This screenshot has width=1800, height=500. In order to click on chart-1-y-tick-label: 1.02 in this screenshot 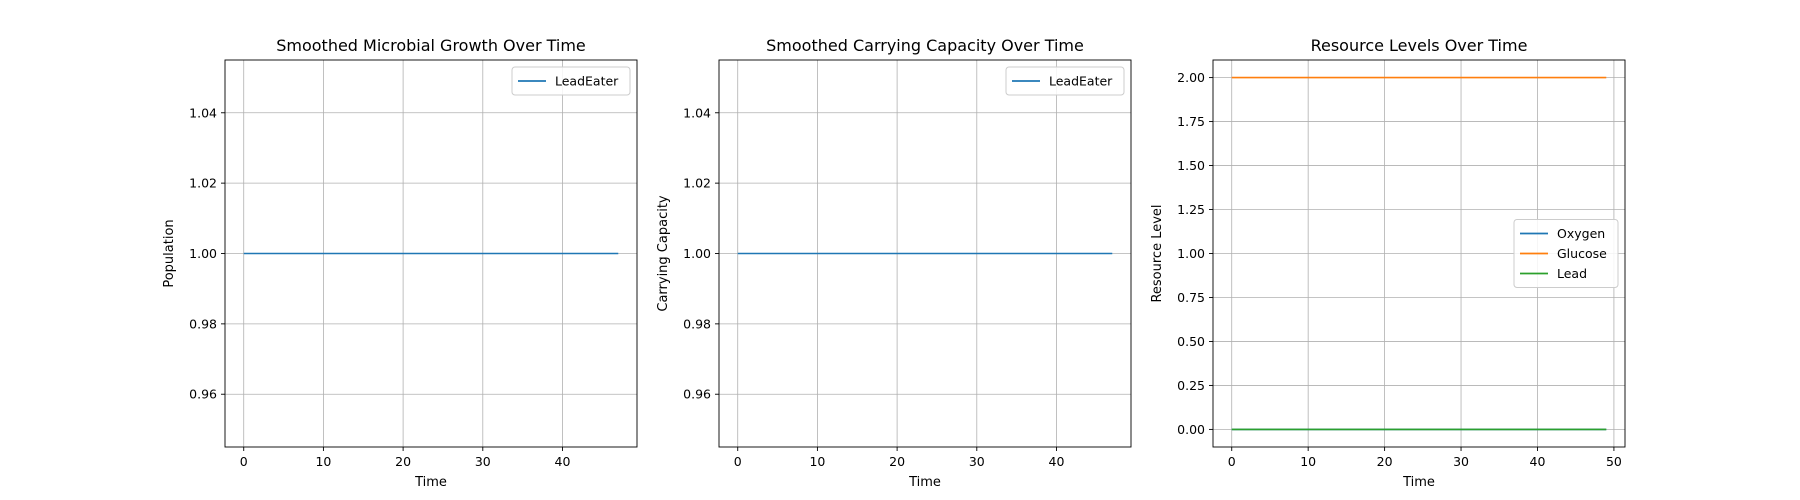, I will do `click(203, 183)`.